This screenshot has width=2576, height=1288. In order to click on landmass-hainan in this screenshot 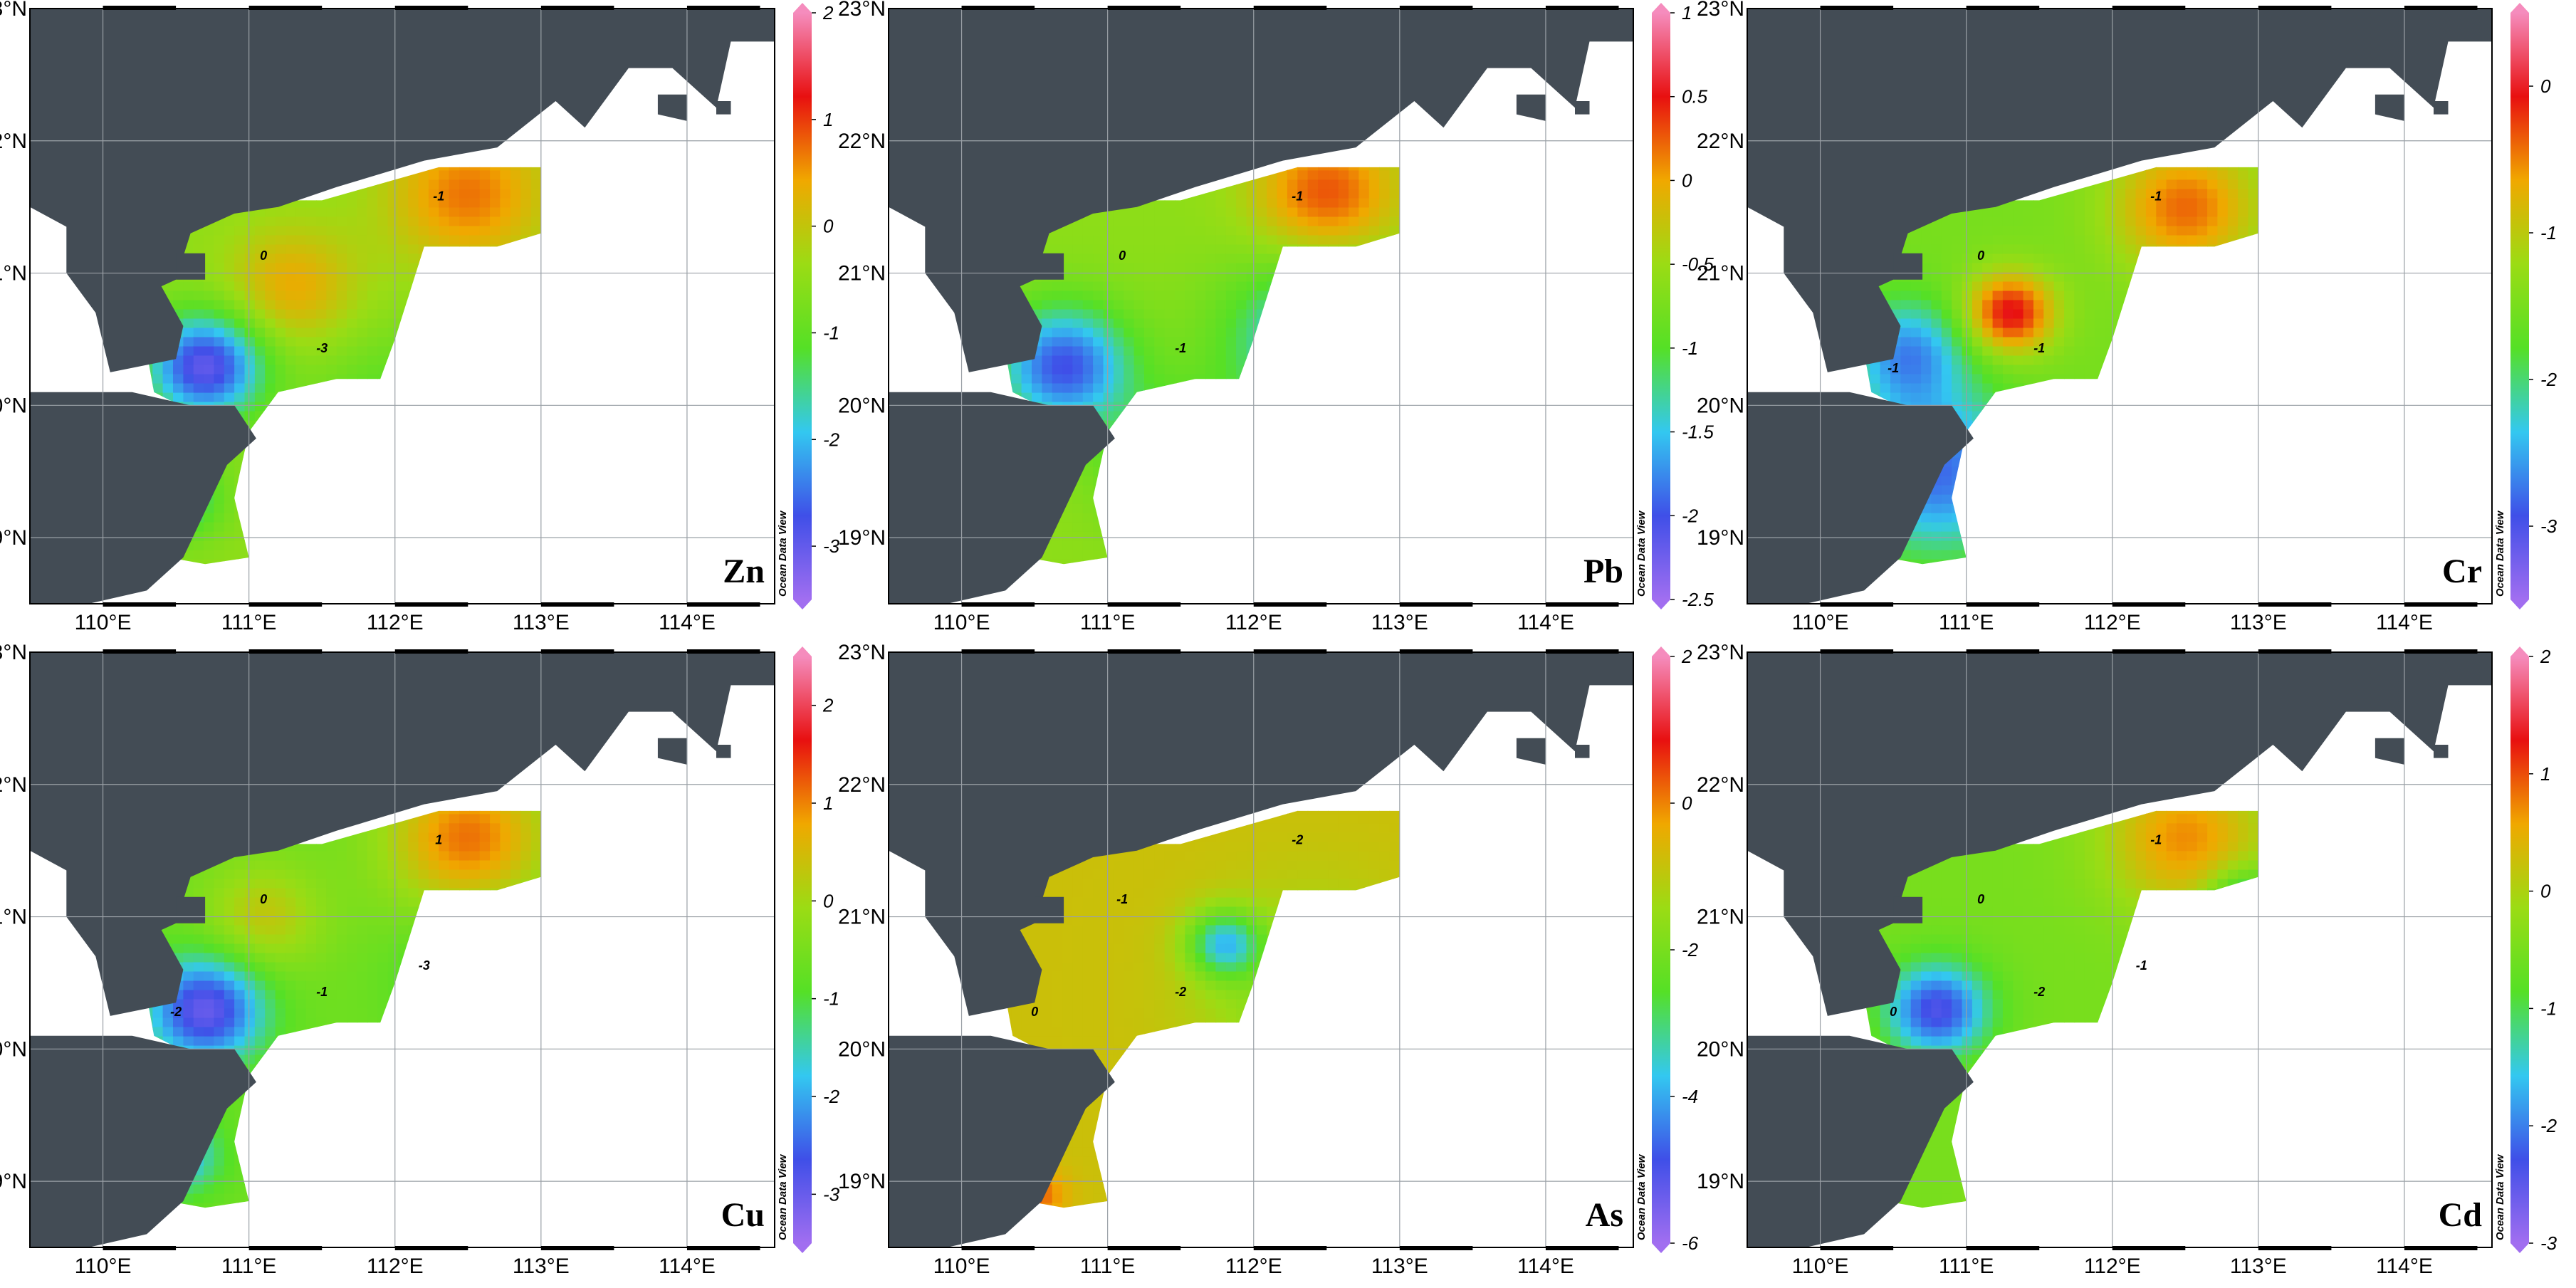, I will do `click(143, 498)`.